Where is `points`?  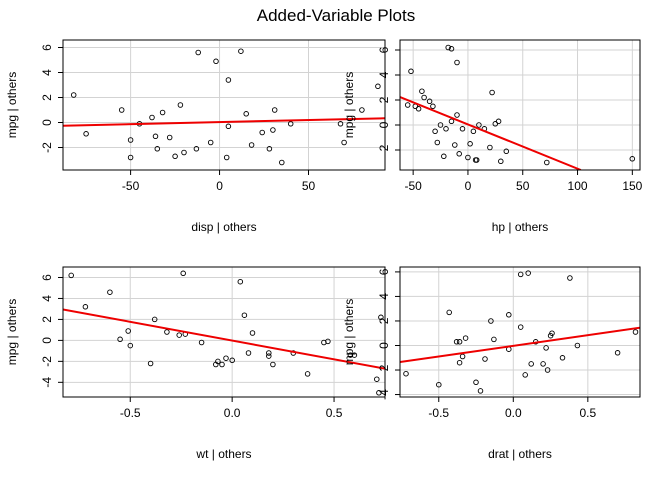 points is located at coordinates (225, 107).